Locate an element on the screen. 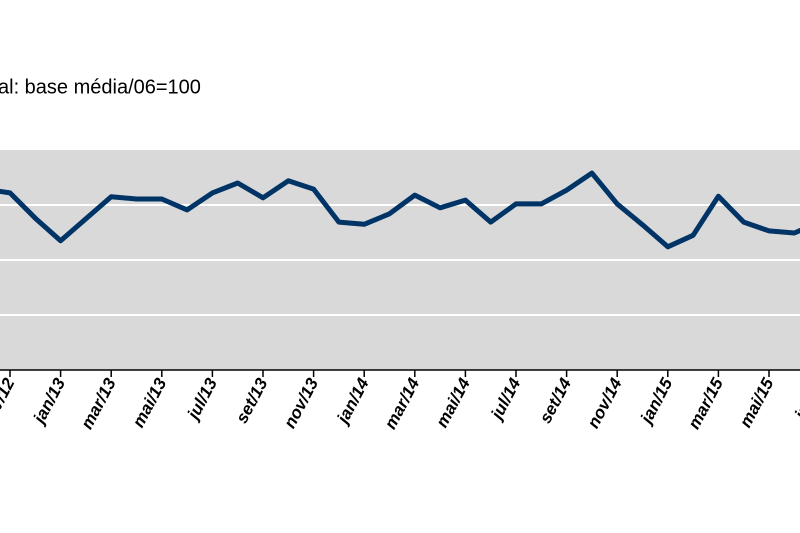 Image resolution: width=800 pixels, height=533 pixels. x-tick-label: mai/15 is located at coordinates (757, 402).